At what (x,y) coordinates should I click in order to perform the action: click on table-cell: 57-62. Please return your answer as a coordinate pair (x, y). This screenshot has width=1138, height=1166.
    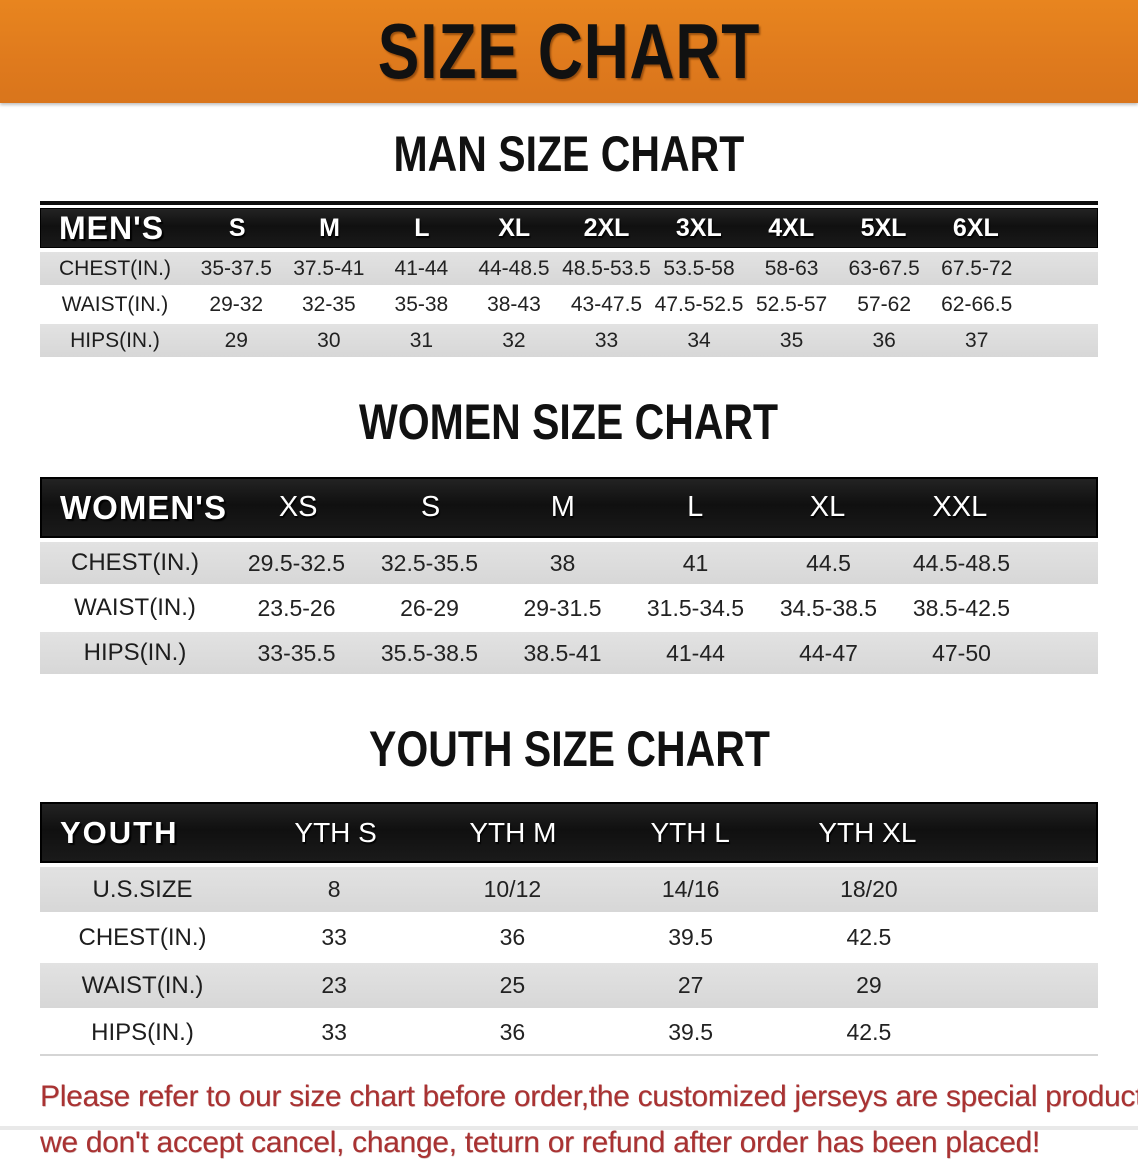
    Looking at the image, I should click on (884, 304).